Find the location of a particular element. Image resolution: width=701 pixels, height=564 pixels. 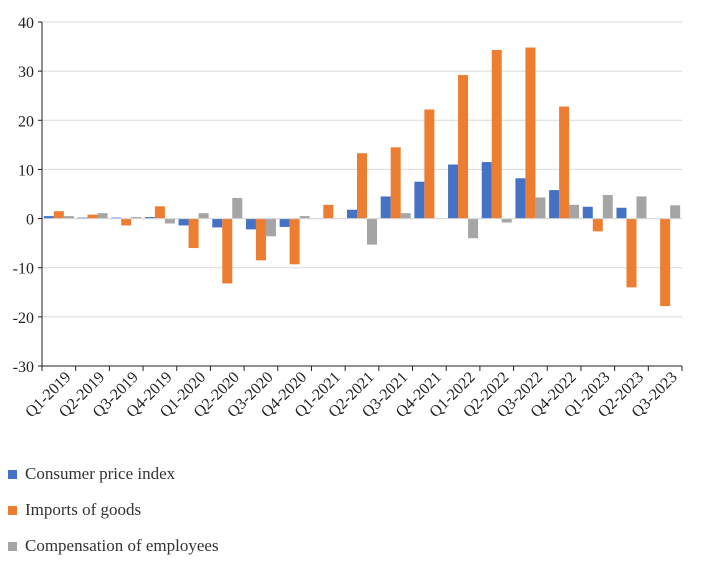

y-tick-label: -10 is located at coordinates (23, 269).